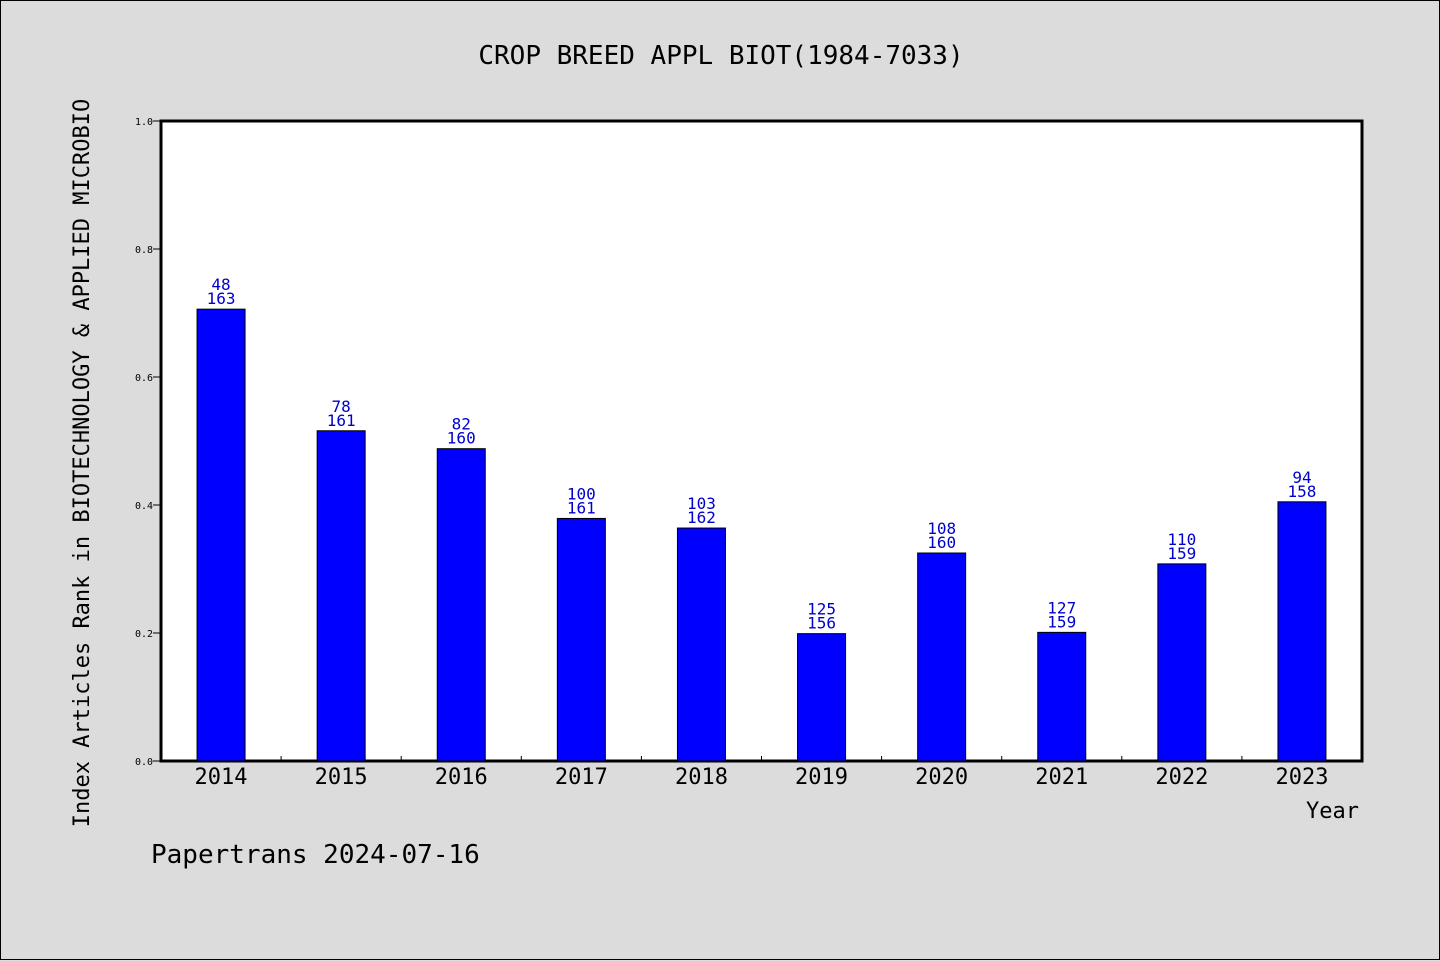  What do you see at coordinates (1061, 777) in the screenshot?
I see `x-tick-label: 2021` at bounding box center [1061, 777].